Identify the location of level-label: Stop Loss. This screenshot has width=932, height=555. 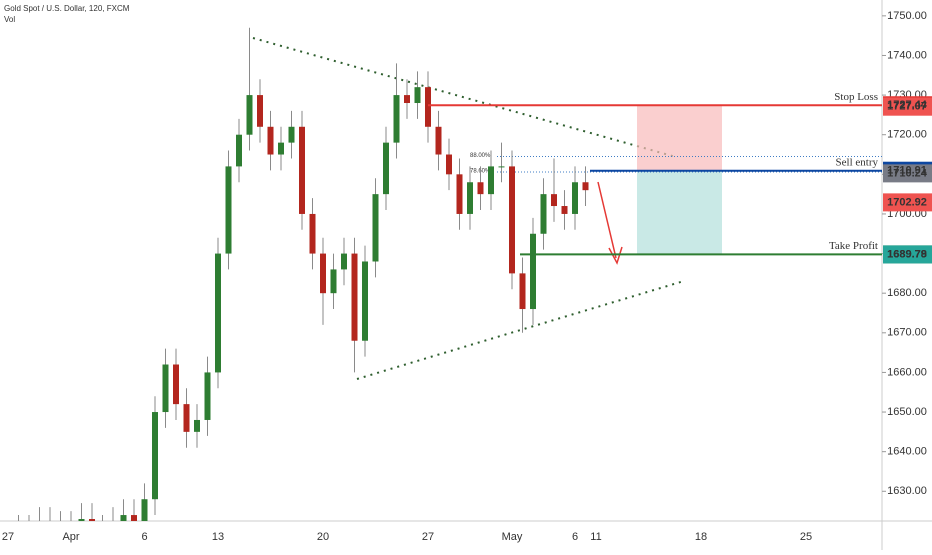
(856, 97).